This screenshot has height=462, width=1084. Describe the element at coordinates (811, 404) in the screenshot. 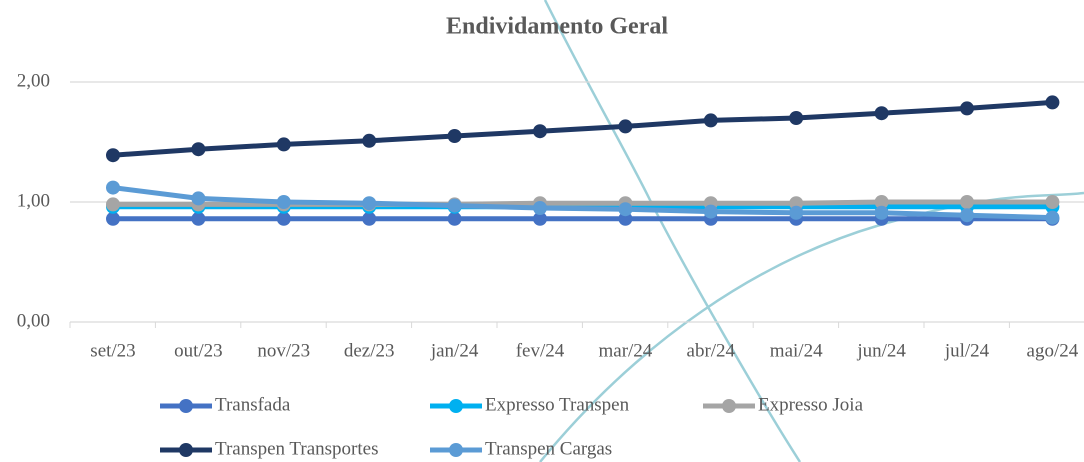

I see `legend-label: Expresso Joia` at that location.